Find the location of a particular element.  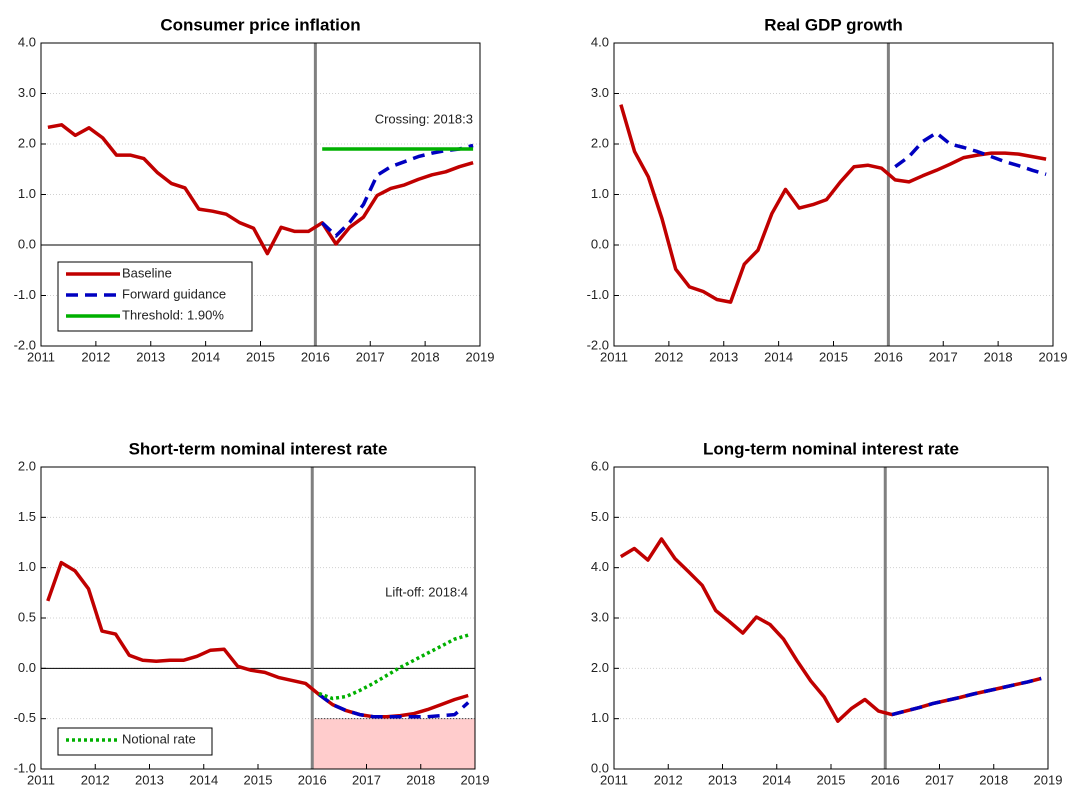

y-tick-label: 5.0 is located at coordinates (600, 516).